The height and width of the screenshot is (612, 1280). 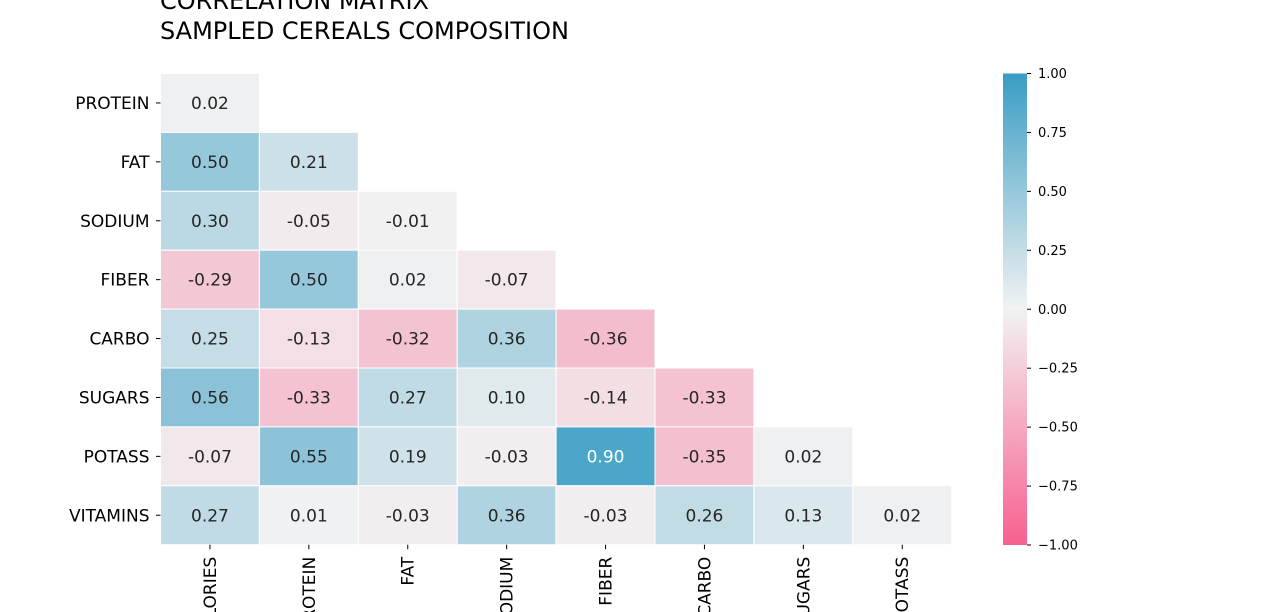 I want to click on heatmap-cell: 0.36, so click(x=506, y=338).